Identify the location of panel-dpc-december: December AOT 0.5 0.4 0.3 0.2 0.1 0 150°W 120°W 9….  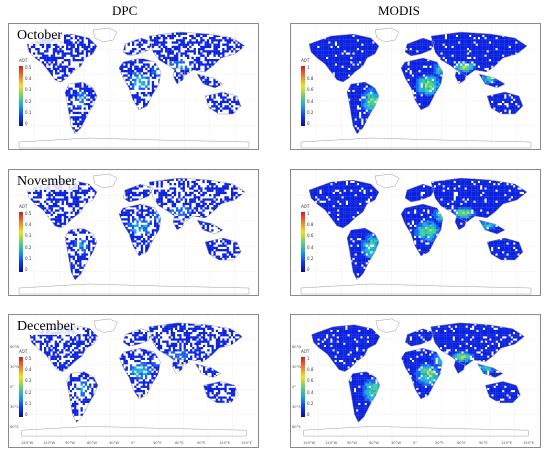
(133, 381).